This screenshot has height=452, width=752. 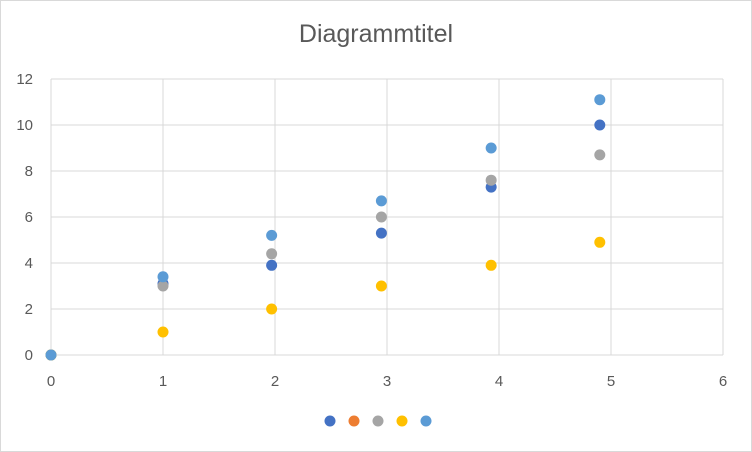 I want to click on x-tick-label: 4, so click(x=499, y=381).